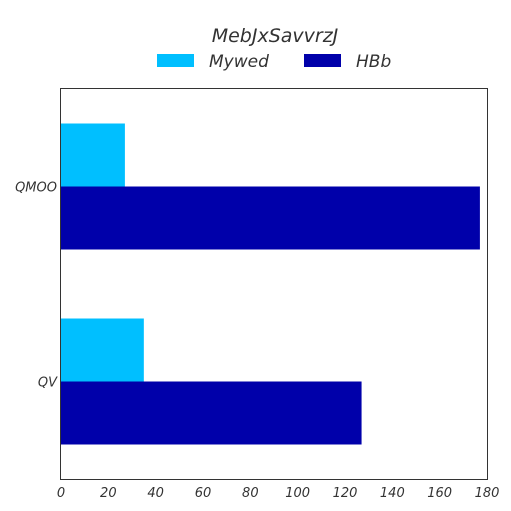 This screenshot has height=511, width=511. I want to click on bar-hbb-qv, so click(211, 413).